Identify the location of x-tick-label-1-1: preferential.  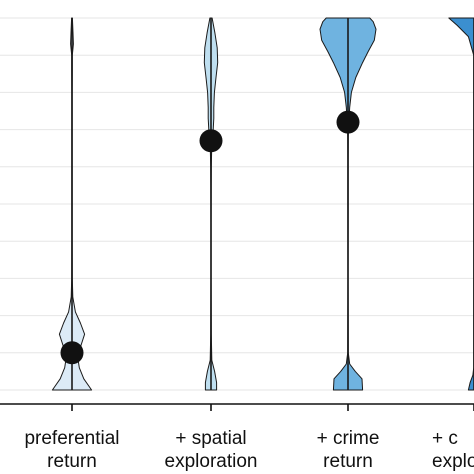
(71, 438).